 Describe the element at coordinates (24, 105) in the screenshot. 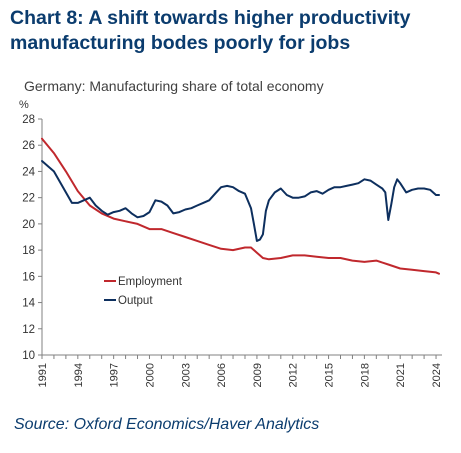

I see `y-axis-unit-label: %` at that location.